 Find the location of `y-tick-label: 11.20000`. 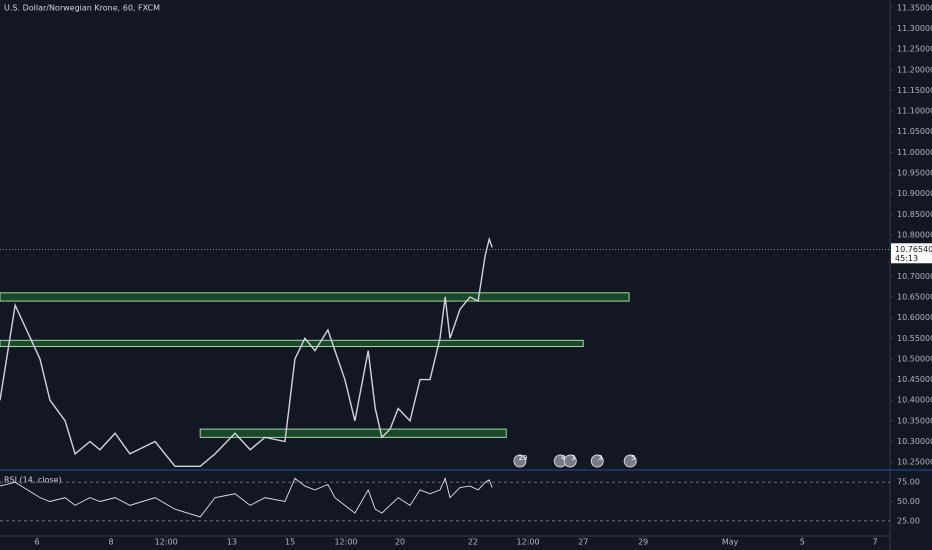

y-tick-label: 11.20000 is located at coordinates (914, 69).